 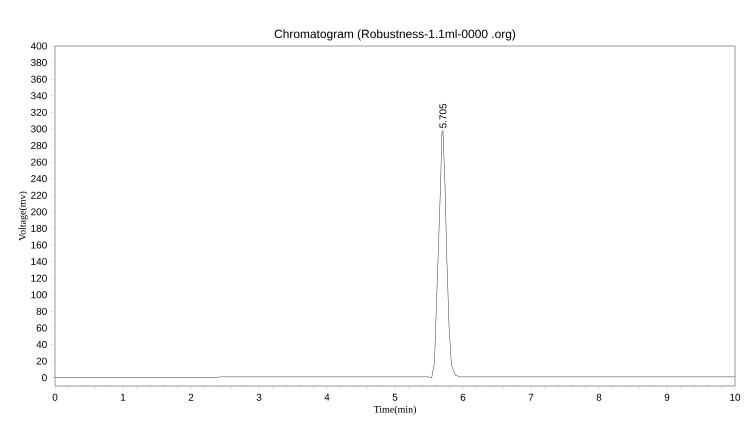 What do you see at coordinates (667, 397) in the screenshot?
I see `x-tick-label: 9` at bounding box center [667, 397].